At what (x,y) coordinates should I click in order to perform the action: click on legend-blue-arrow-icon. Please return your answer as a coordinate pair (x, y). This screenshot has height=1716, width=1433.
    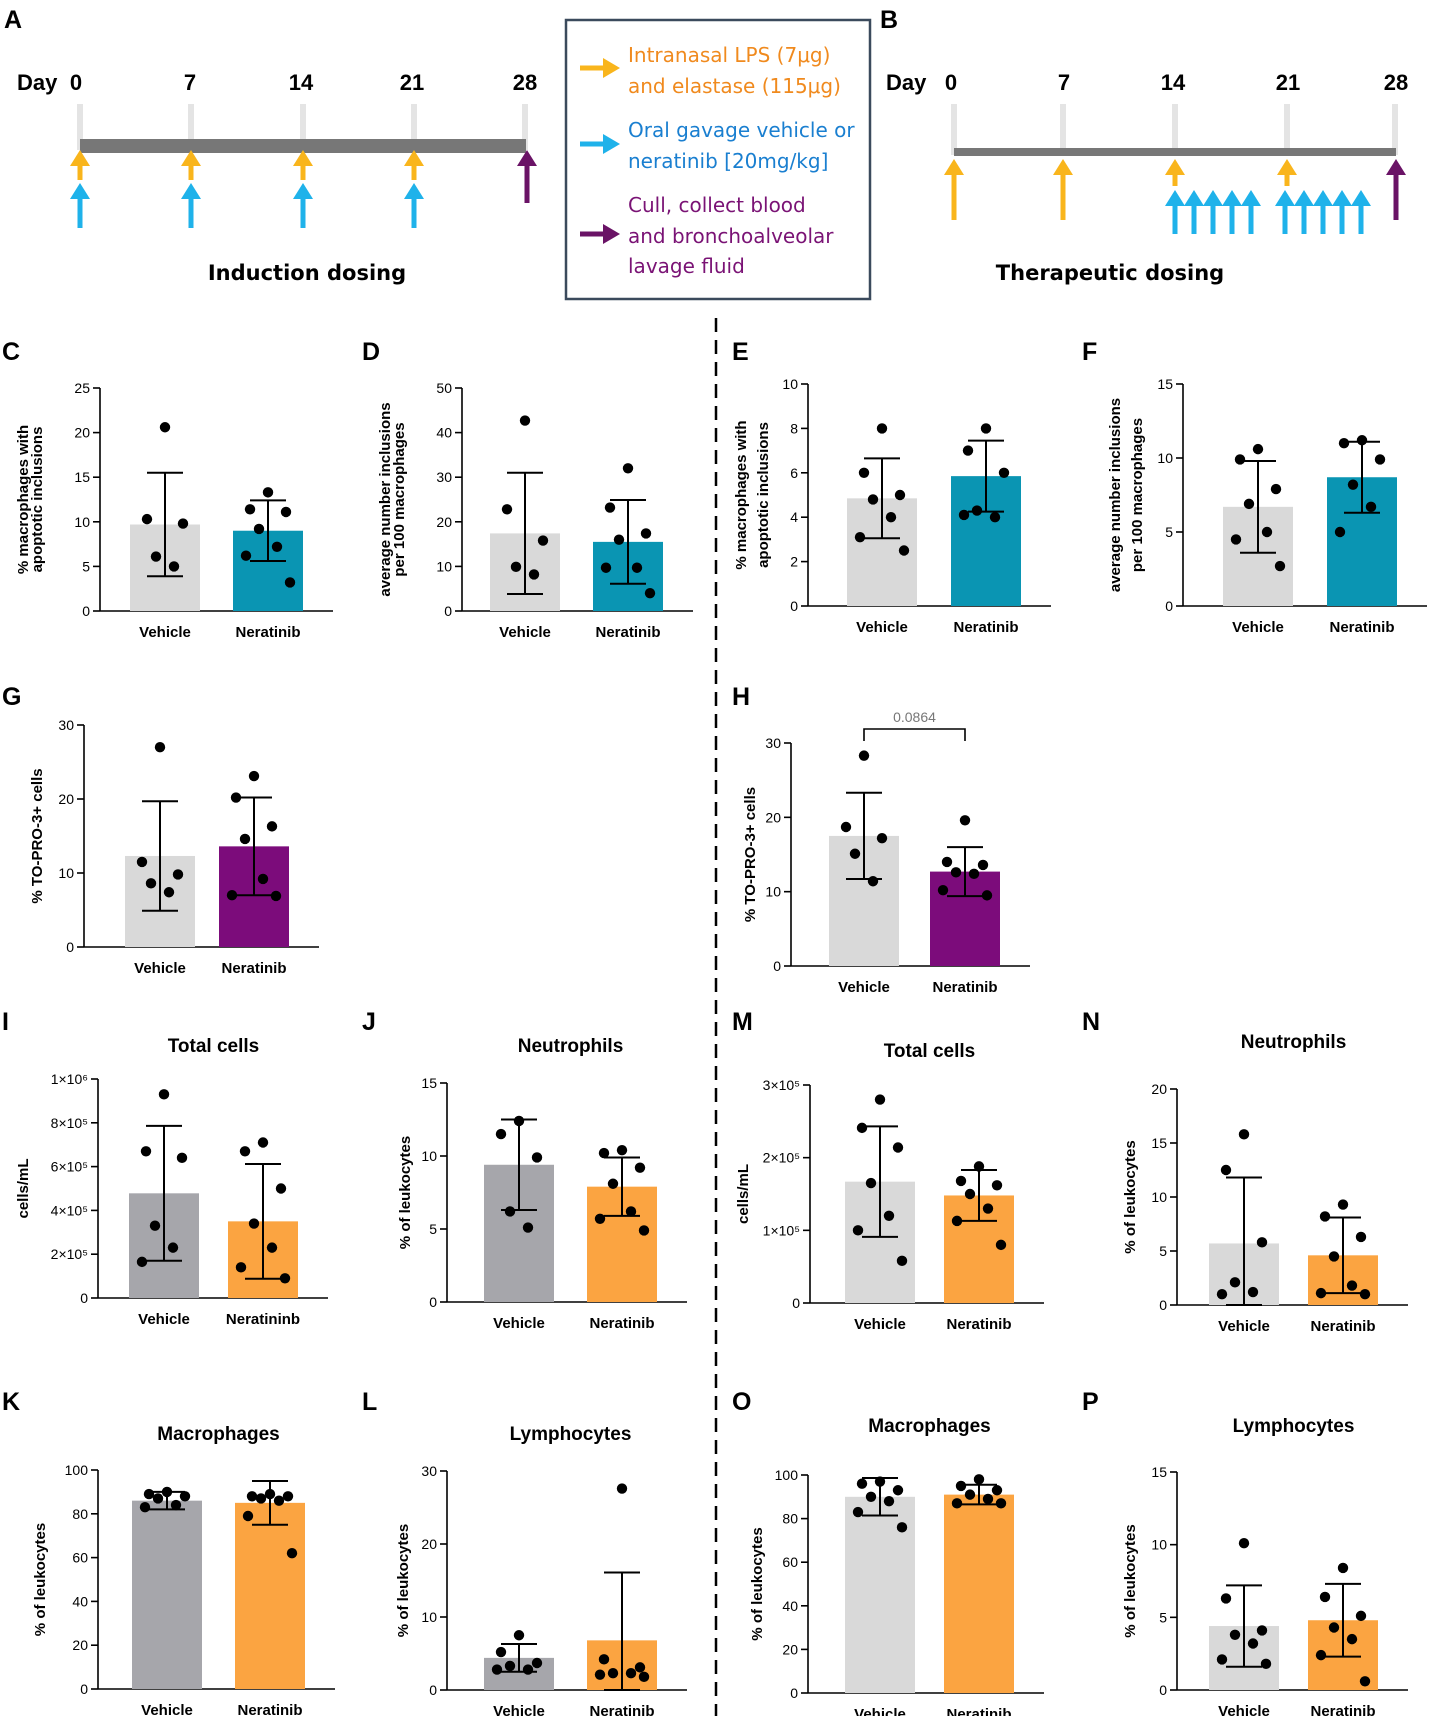
    Looking at the image, I should click on (600, 144).